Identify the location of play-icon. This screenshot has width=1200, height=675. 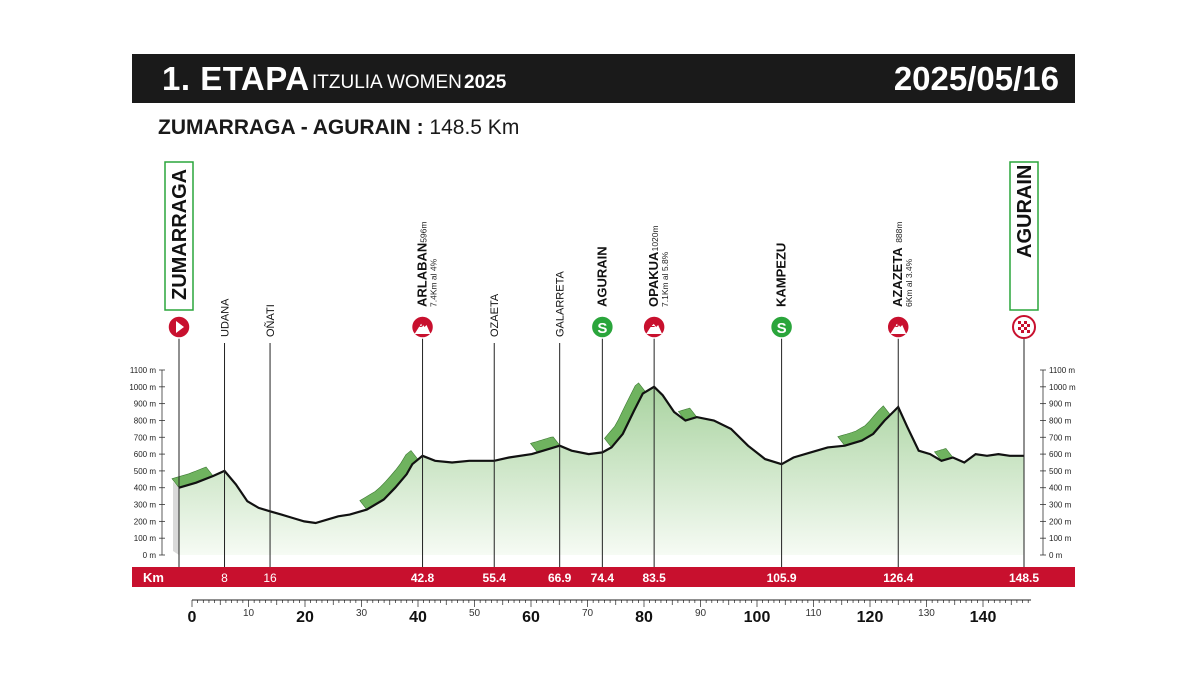
(180, 327).